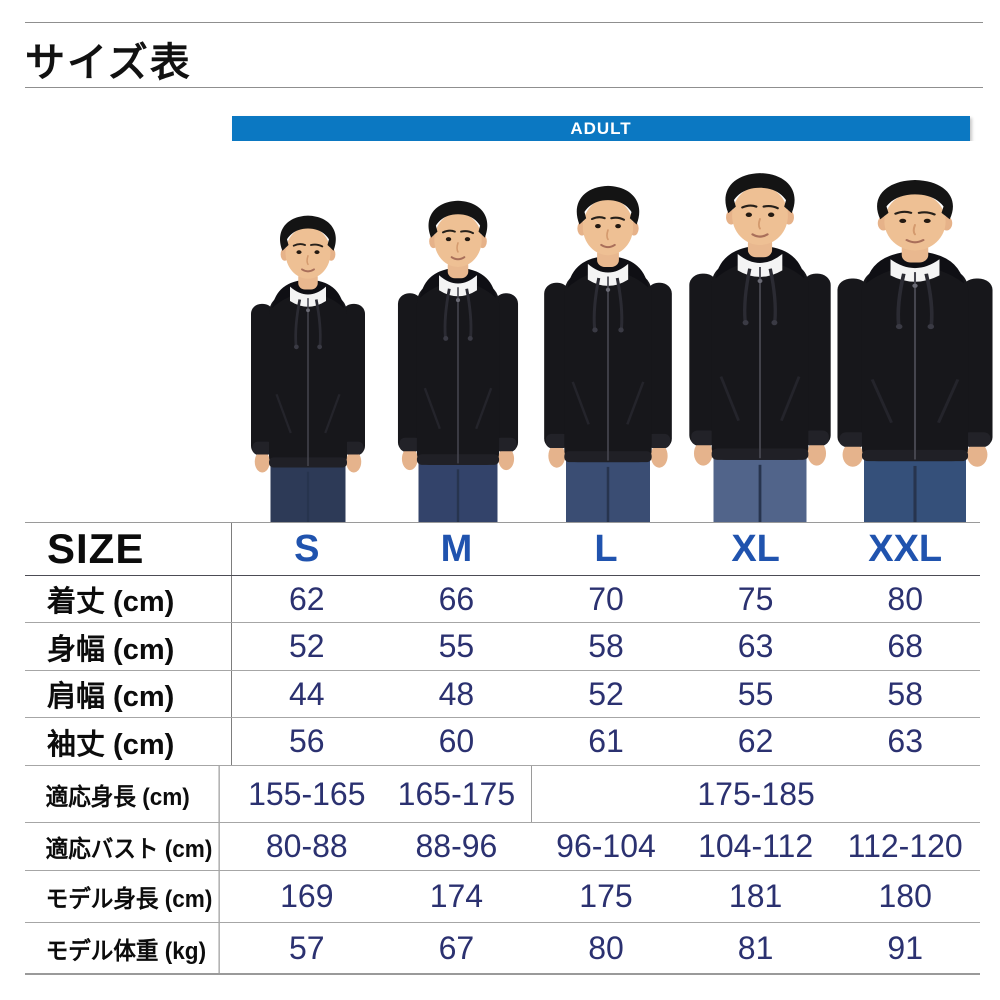  I want to click on table-row-sleeve-length: 袖丈 (cm) 56 60 61 62 63, so click(502, 741).